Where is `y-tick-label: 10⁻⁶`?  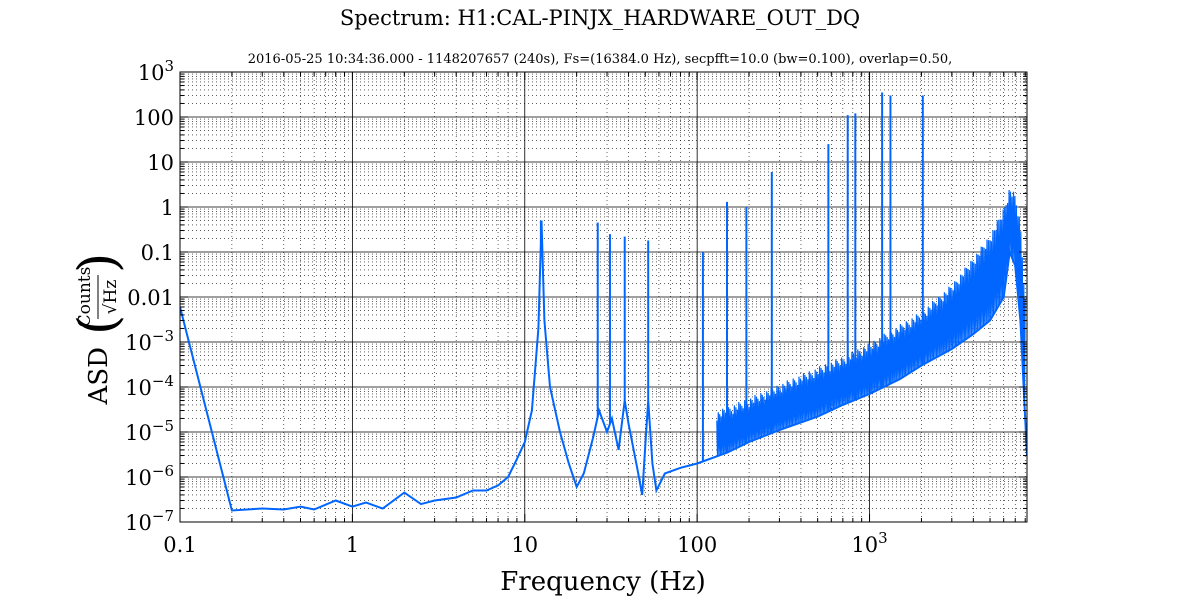
y-tick-label: 10⁻⁶ is located at coordinates (149, 476).